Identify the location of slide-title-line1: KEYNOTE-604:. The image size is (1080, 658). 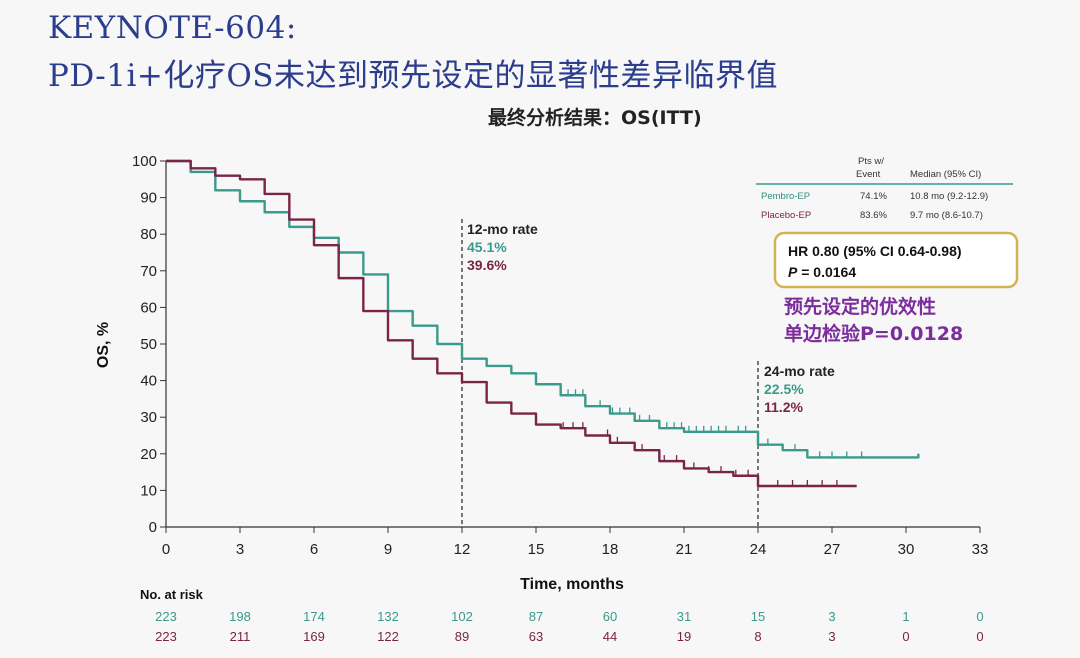
(172, 28).